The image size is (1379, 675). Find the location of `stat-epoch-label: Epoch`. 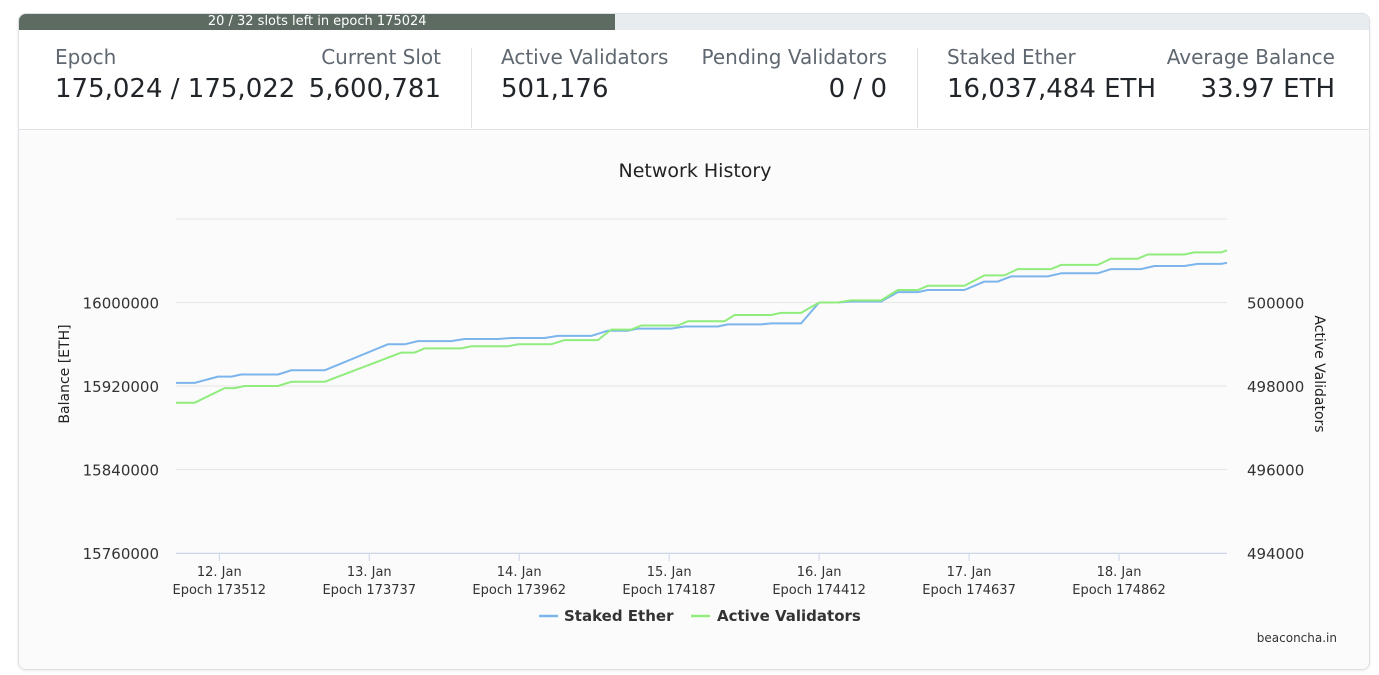

stat-epoch-label: Epoch is located at coordinates (86, 57).